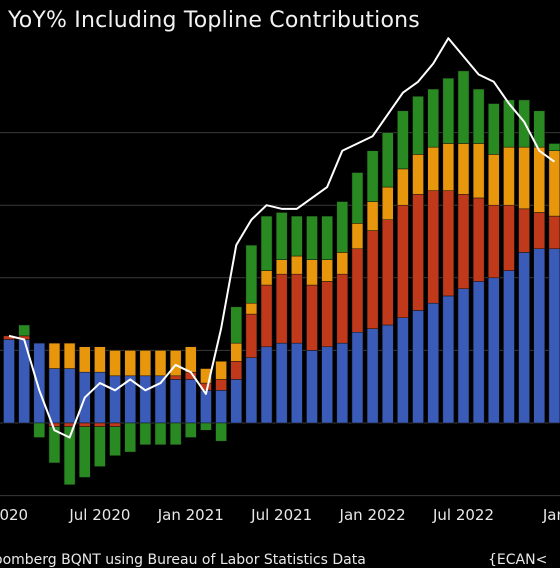 The height and width of the screenshot is (568, 560). What do you see at coordinates (463, 515) in the screenshot?
I see `x-tick-label-5: Jul 2022` at bounding box center [463, 515].